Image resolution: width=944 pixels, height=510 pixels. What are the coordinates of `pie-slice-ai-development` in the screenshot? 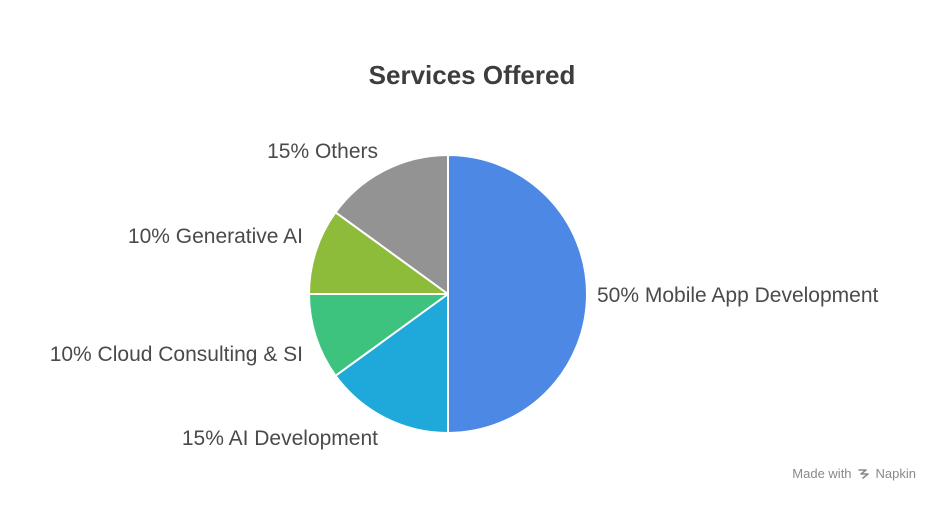 It's located at (391, 363).